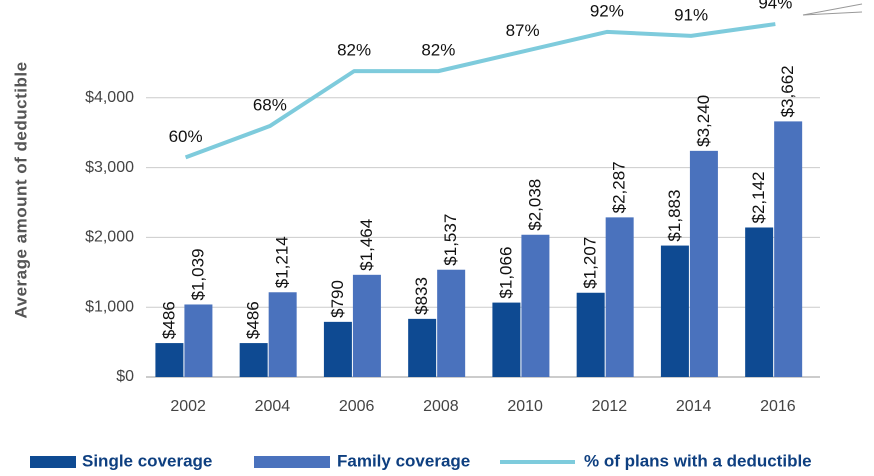  Describe the element at coordinates (610, 406) in the screenshot. I see `x-tick-label: 2012` at that location.